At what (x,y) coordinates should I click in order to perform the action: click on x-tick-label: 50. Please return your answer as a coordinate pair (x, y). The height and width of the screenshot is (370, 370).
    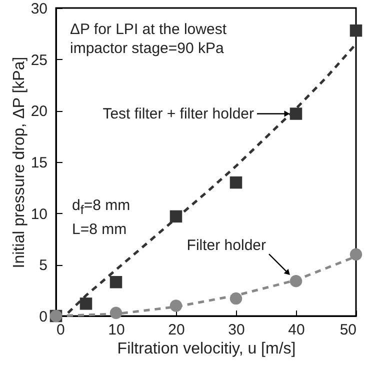
    Looking at the image, I should click on (348, 330).